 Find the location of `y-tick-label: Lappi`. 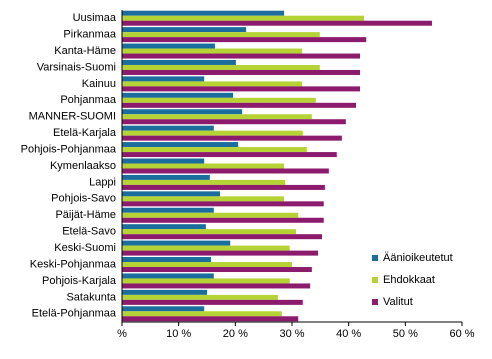

y-tick-label: Lappi is located at coordinates (102, 182).